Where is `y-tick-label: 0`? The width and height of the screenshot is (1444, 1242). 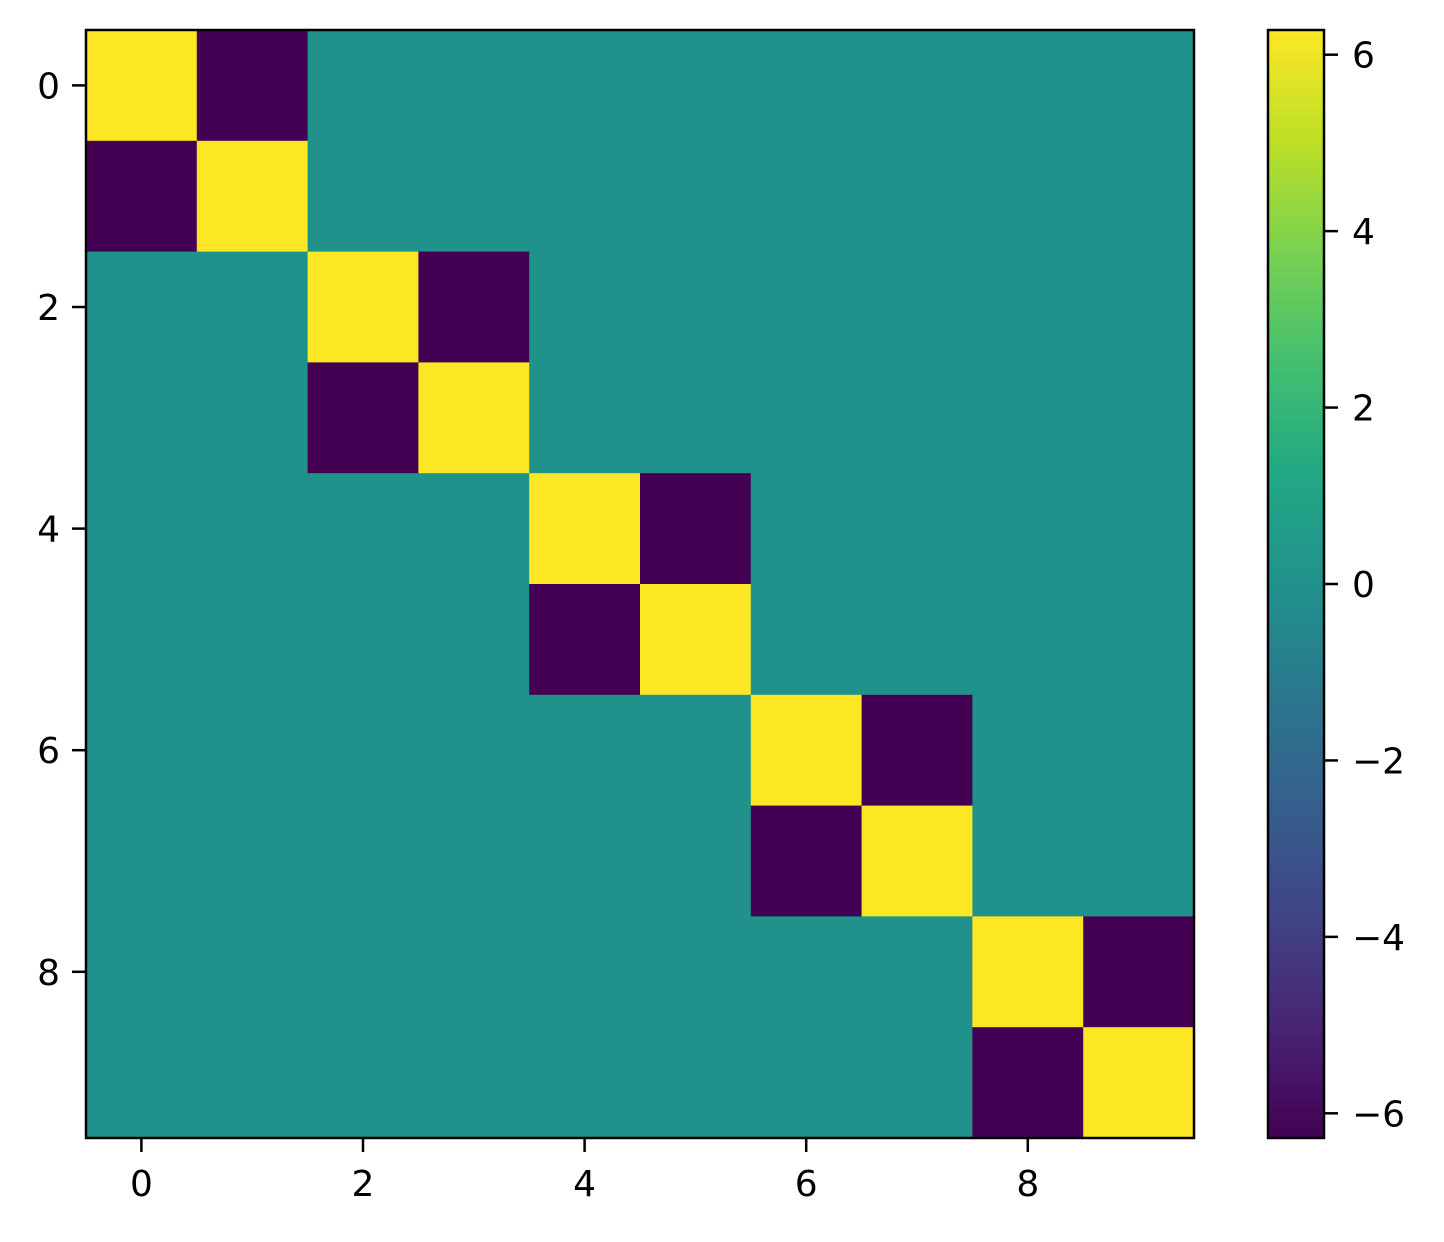
y-tick-label: 0 is located at coordinates (48, 86).